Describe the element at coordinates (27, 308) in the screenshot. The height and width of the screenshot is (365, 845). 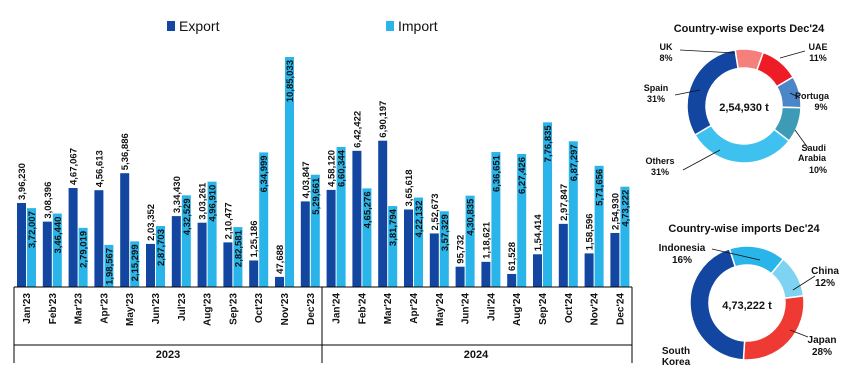
I see `category-tick-label: Jan'23` at that location.